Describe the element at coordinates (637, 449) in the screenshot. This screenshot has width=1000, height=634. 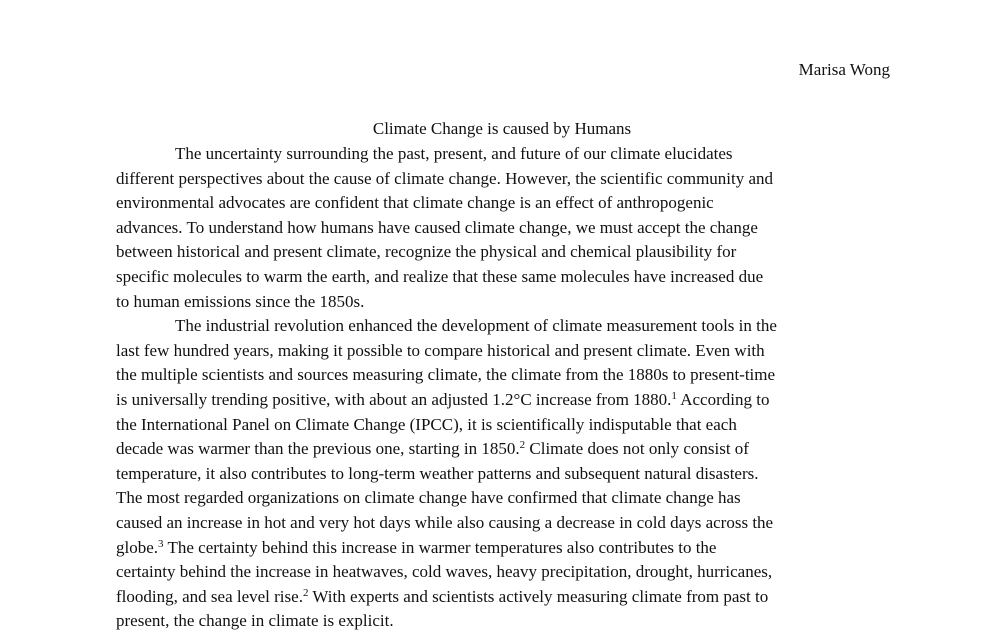
I see `text-segment: Climate does not only consist of` at that location.